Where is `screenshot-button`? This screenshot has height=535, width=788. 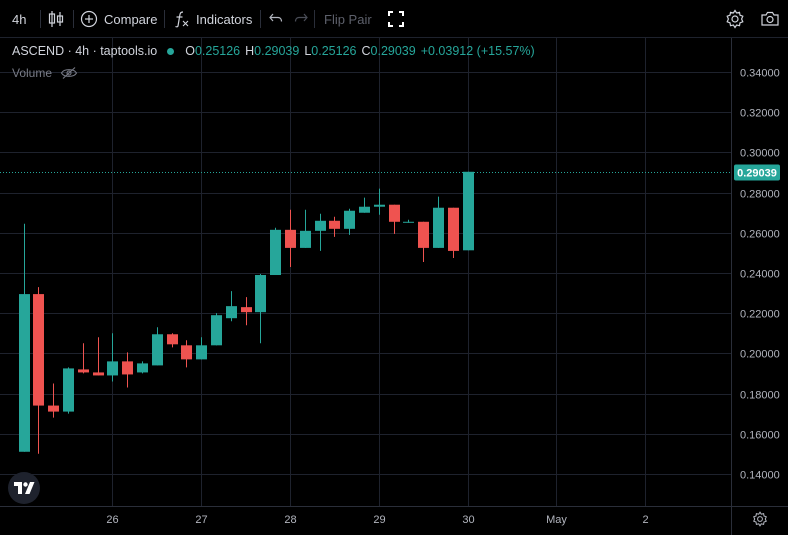
screenshot-button is located at coordinates (770, 19).